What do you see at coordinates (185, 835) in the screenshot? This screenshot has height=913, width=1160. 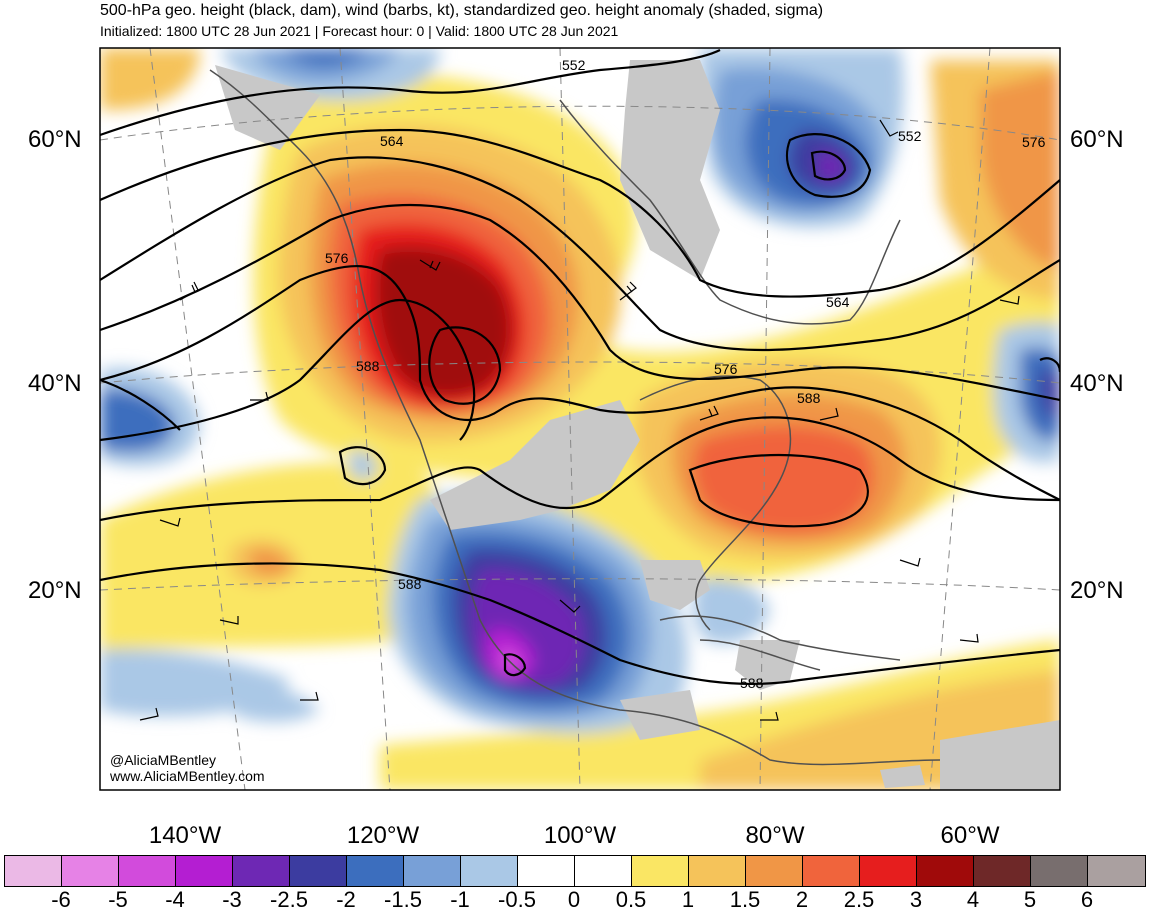 I see `lon-label-140w: 140°W` at bounding box center [185, 835].